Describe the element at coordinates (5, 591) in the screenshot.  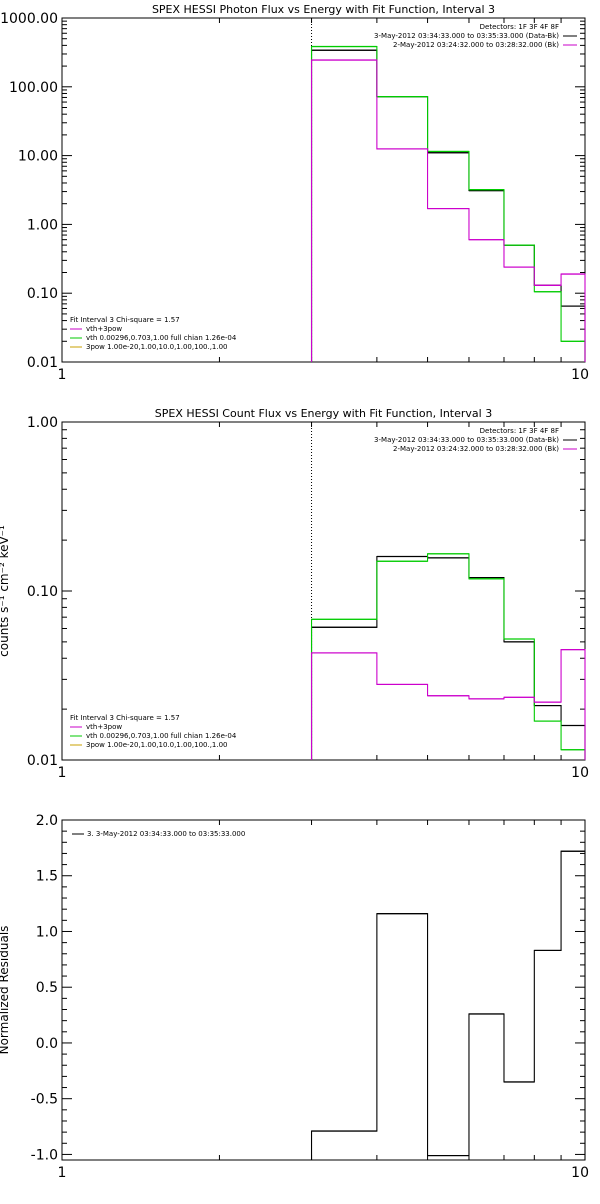
I see `y-axis-label: counts s⁻¹ cm⁻² keV⁻¹` at that location.